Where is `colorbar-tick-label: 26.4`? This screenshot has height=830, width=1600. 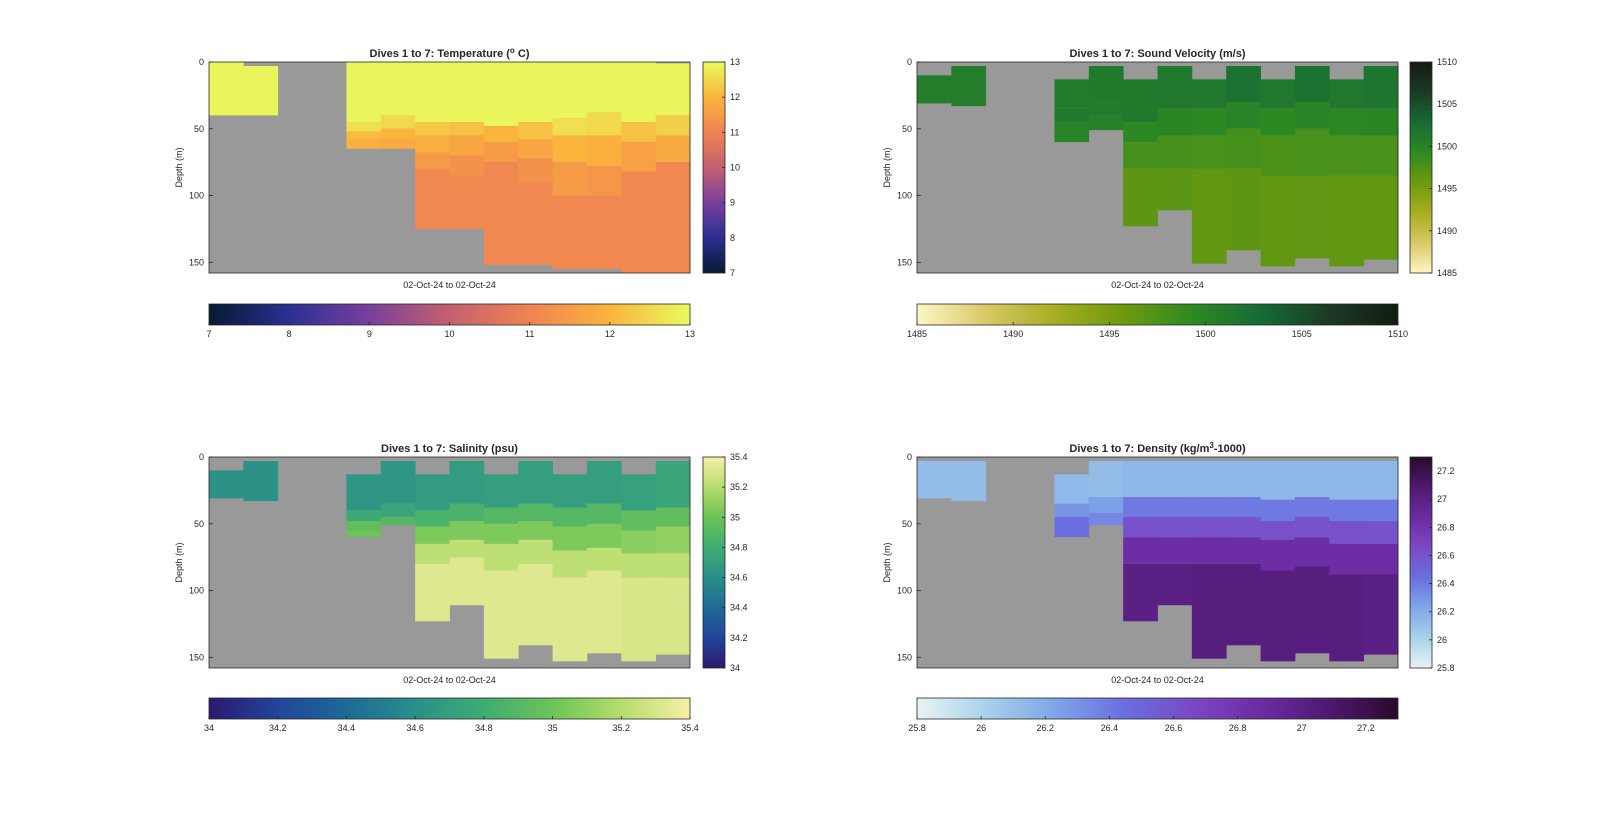 colorbar-tick-label: 26.4 is located at coordinates (1446, 584).